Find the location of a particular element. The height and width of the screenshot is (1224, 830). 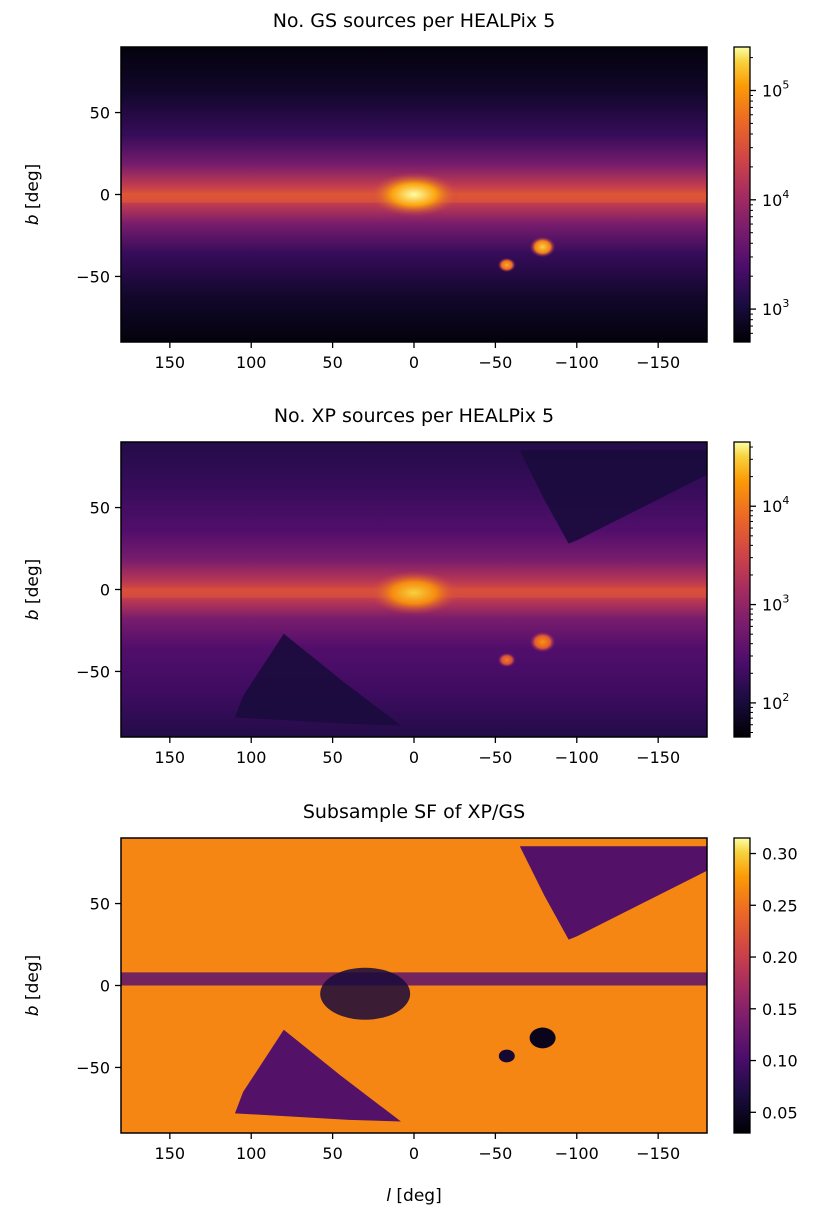

colorbar-tick-label: 0.20 is located at coordinates (780, 957).